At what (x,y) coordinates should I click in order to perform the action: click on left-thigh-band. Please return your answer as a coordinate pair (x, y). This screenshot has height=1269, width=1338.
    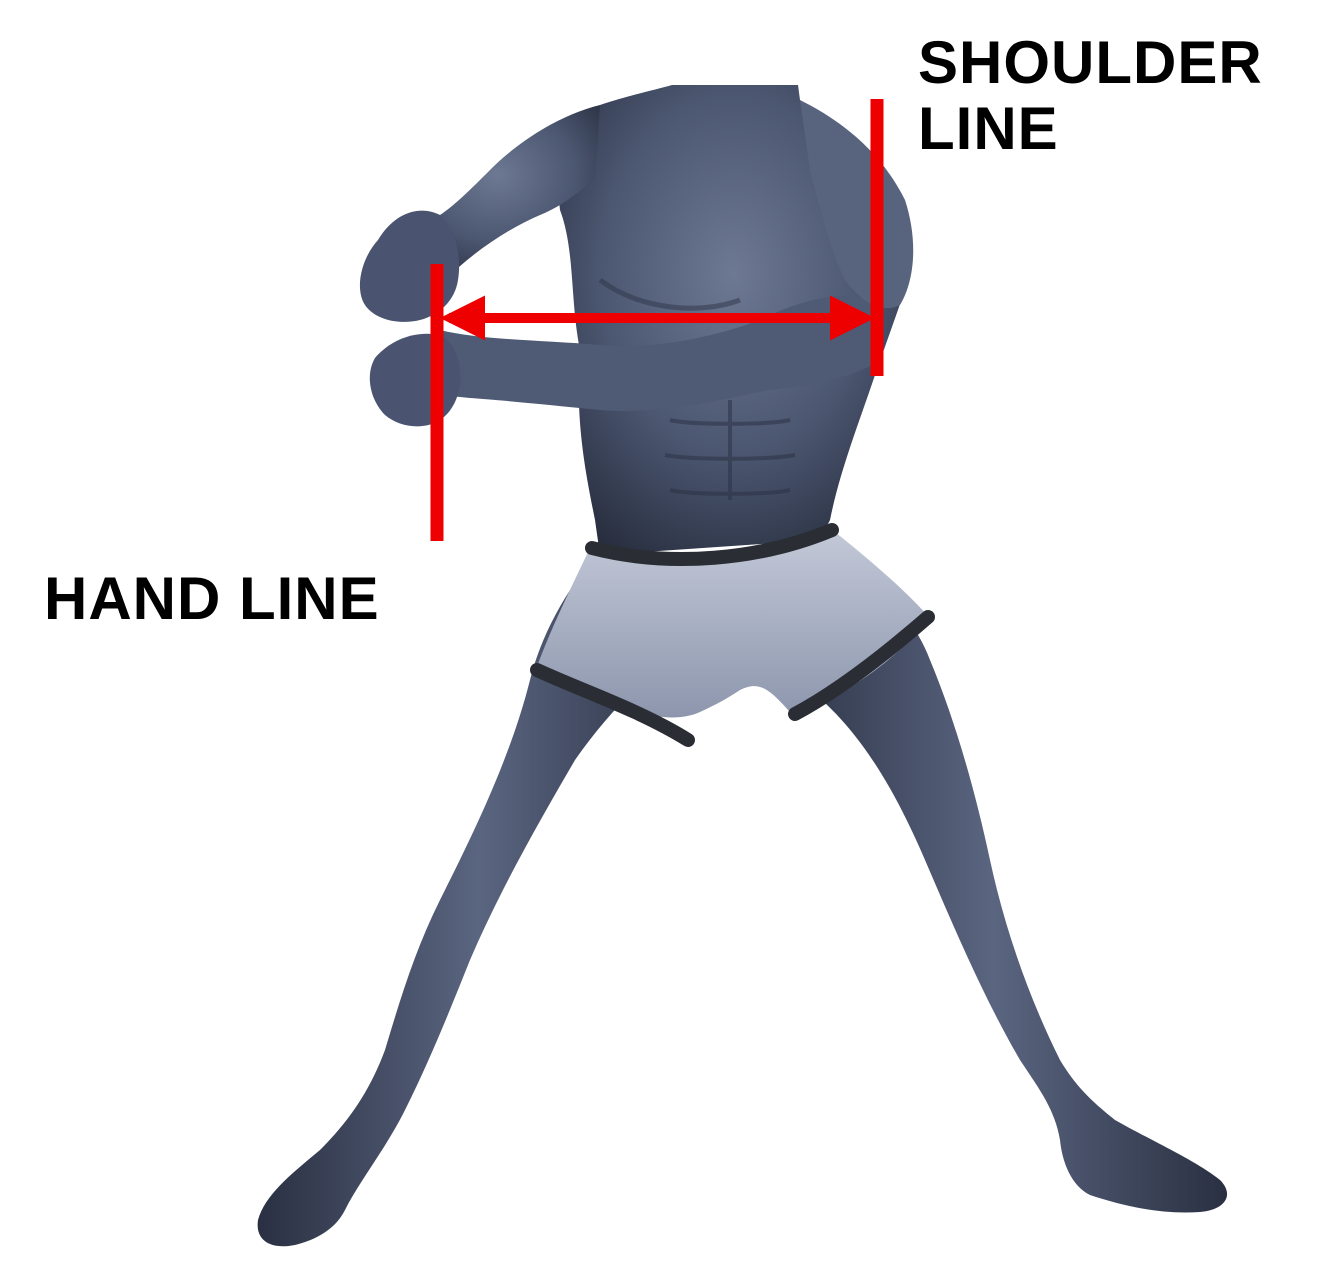
    Looking at the image, I should click on (612, 705).